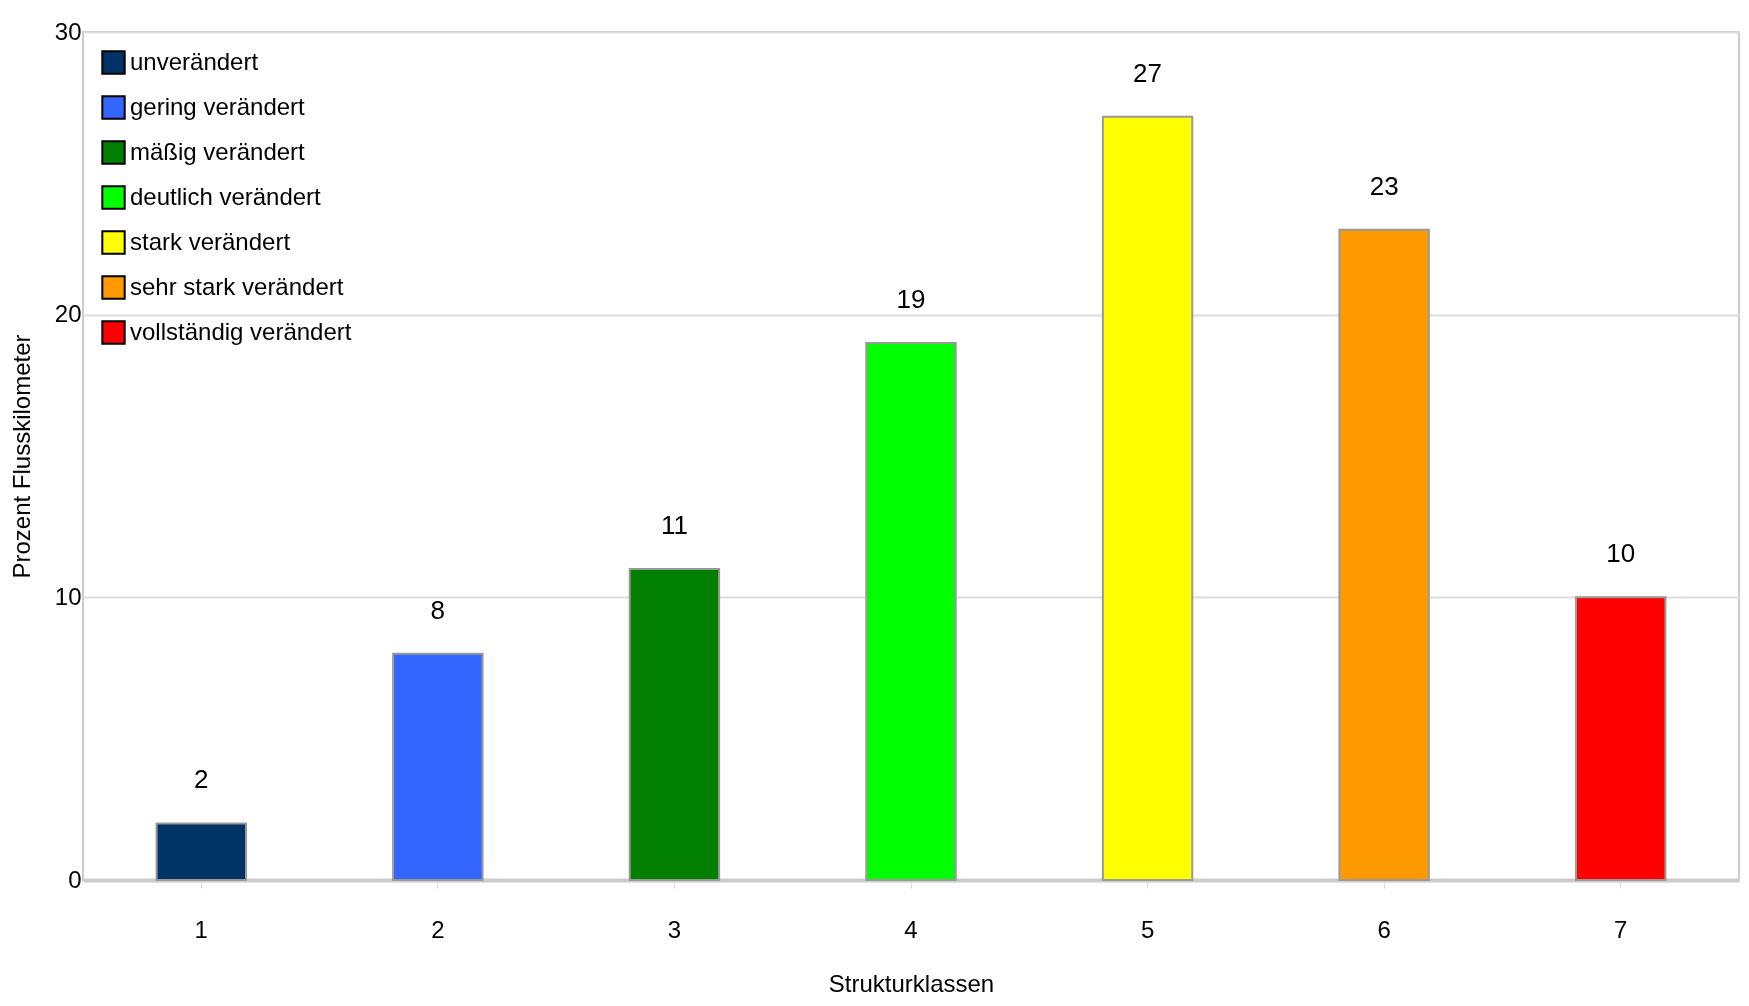  Describe the element at coordinates (218, 151) in the screenshot. I see `legend-label: mäßig verändert` at that location.